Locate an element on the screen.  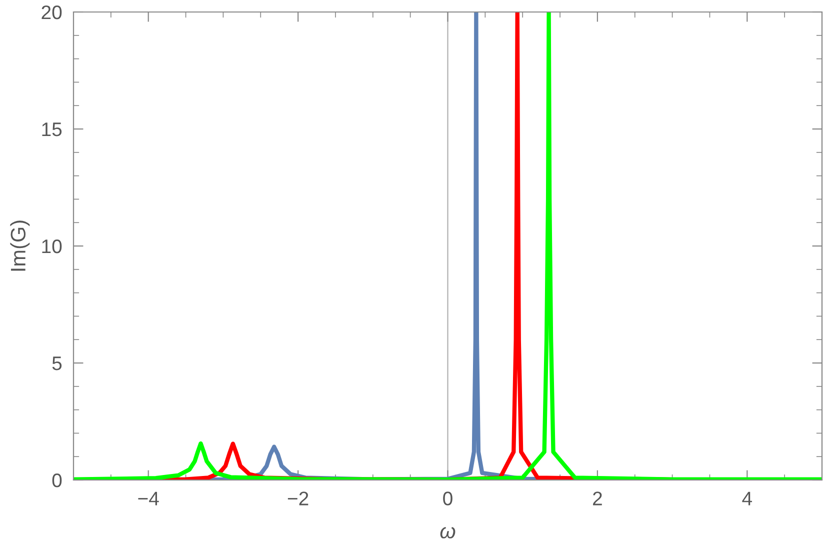
y-tick-label: 0 is located at coordinates (57, 480).